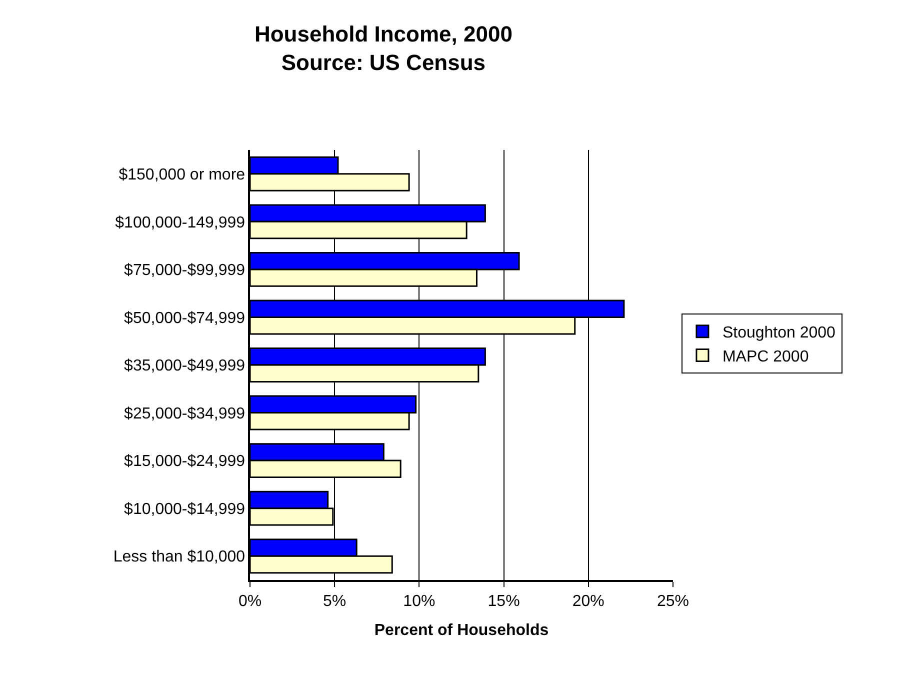 The image size is (913, 690). Describe the element at coordinates (182, 175) in the screenshot. I see `y-tick-label: $150,000 or more` at that location.